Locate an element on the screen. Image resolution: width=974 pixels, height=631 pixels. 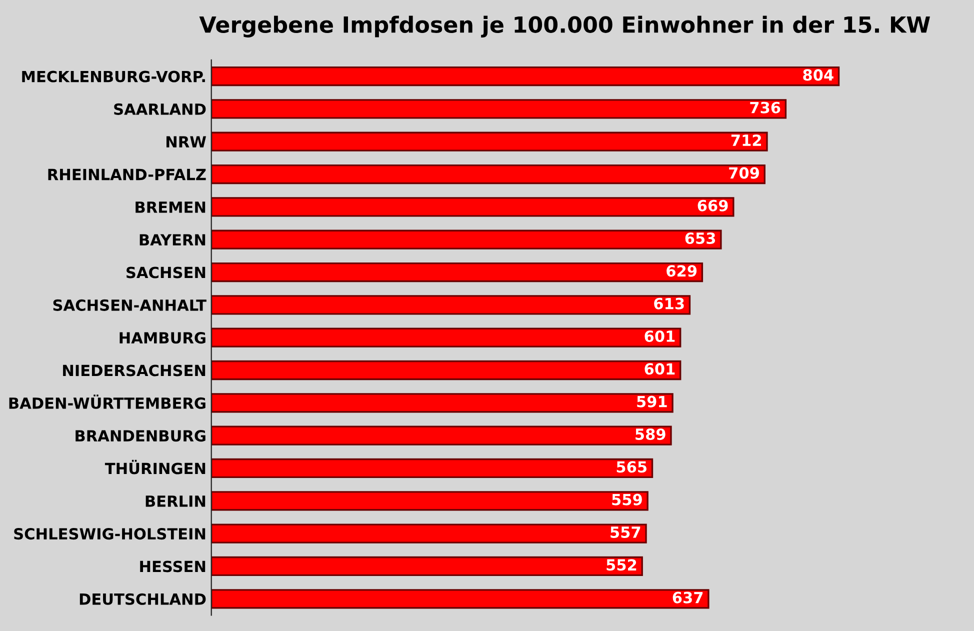
data-label: 804 is located at coordinates (818, 75).